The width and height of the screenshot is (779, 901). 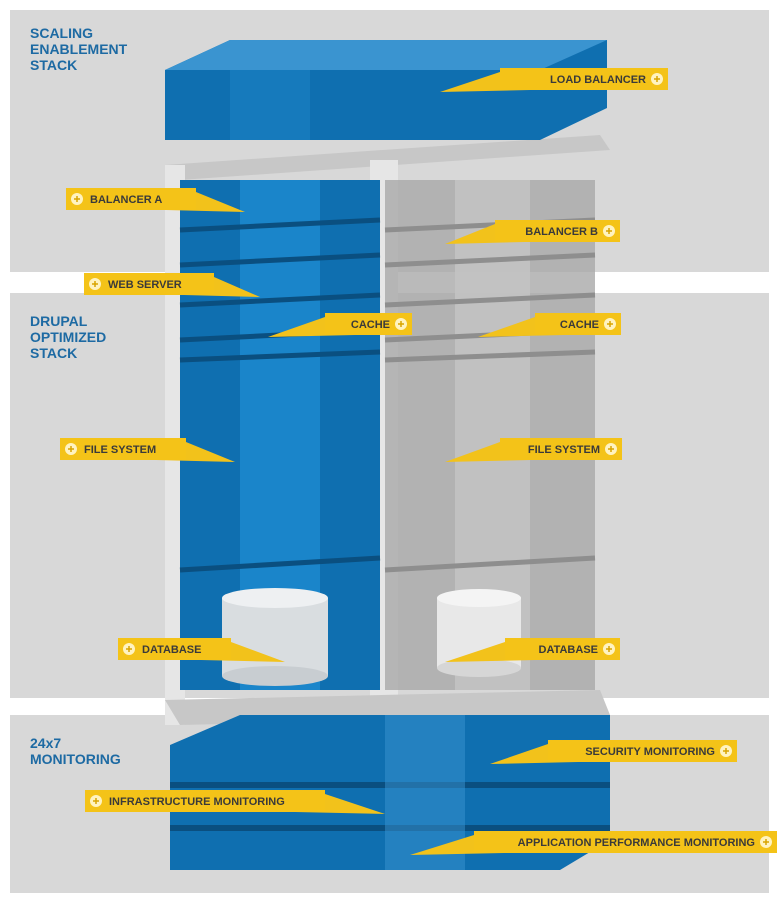 I want to click on section-label: MONITORING, so click(x=75, y=759).